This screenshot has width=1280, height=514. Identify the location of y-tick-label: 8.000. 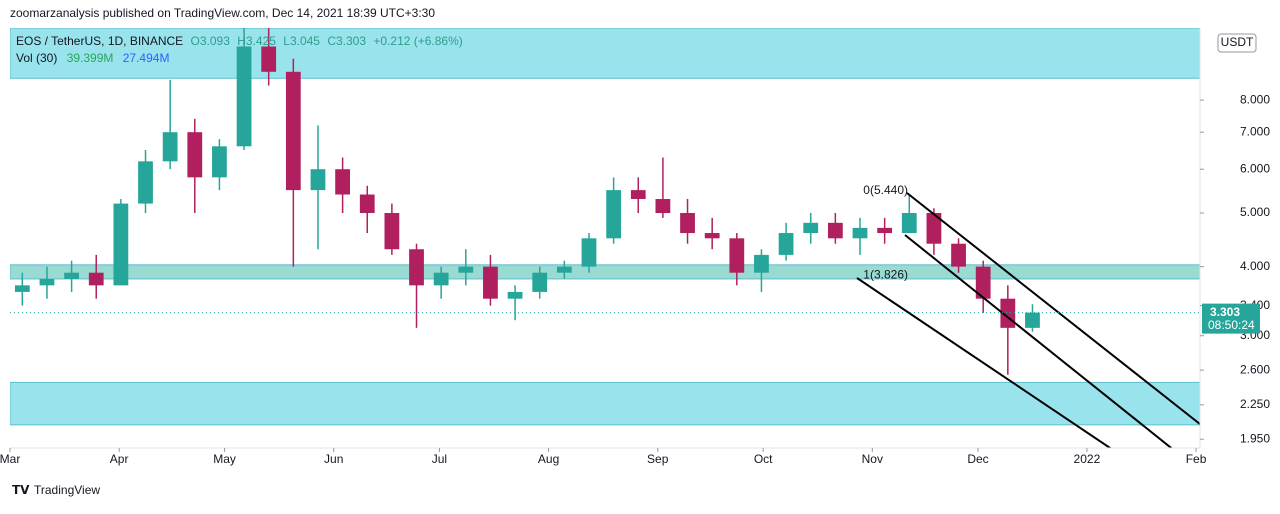
(1255, 99).